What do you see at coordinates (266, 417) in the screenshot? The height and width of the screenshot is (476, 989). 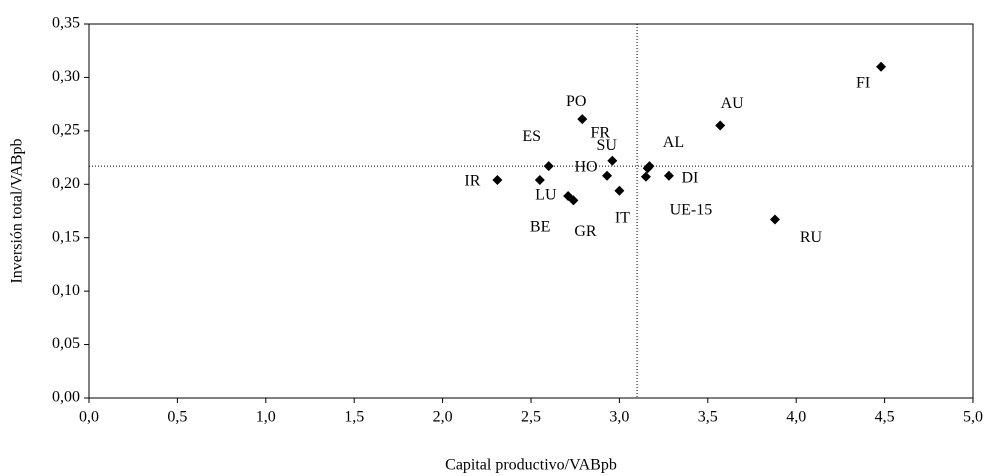 I see `x-tick-label: 1,0` at bounding box center [266, 417].